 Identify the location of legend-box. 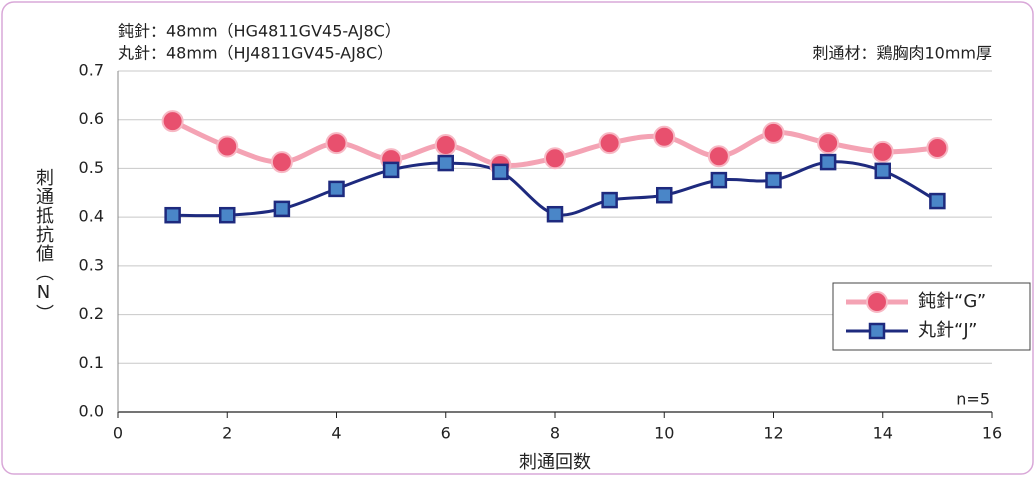
(931, 316).